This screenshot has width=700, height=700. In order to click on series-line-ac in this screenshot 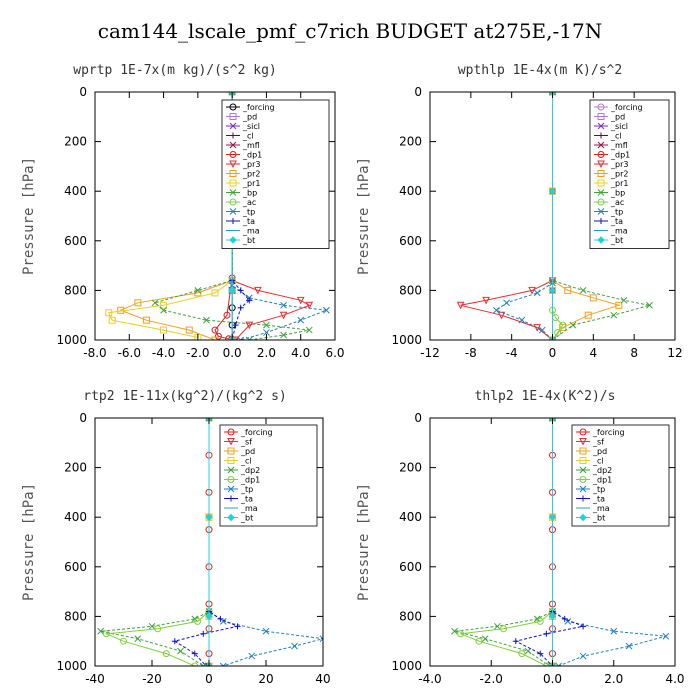, I will do `click(558, 216)`.